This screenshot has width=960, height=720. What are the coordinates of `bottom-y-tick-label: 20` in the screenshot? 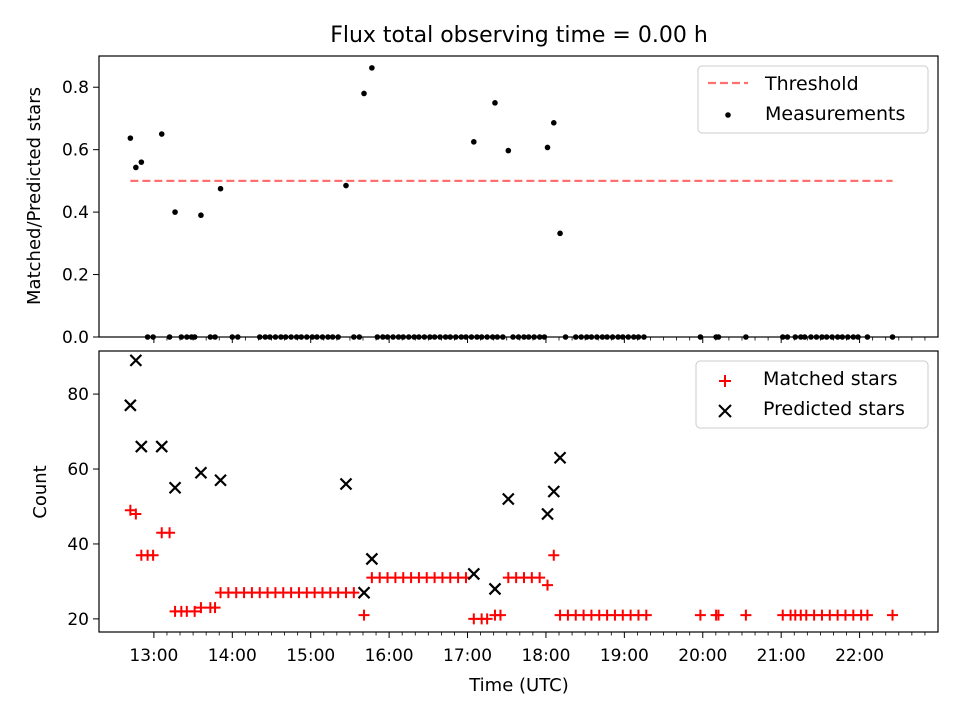 It's located at (78, 620).